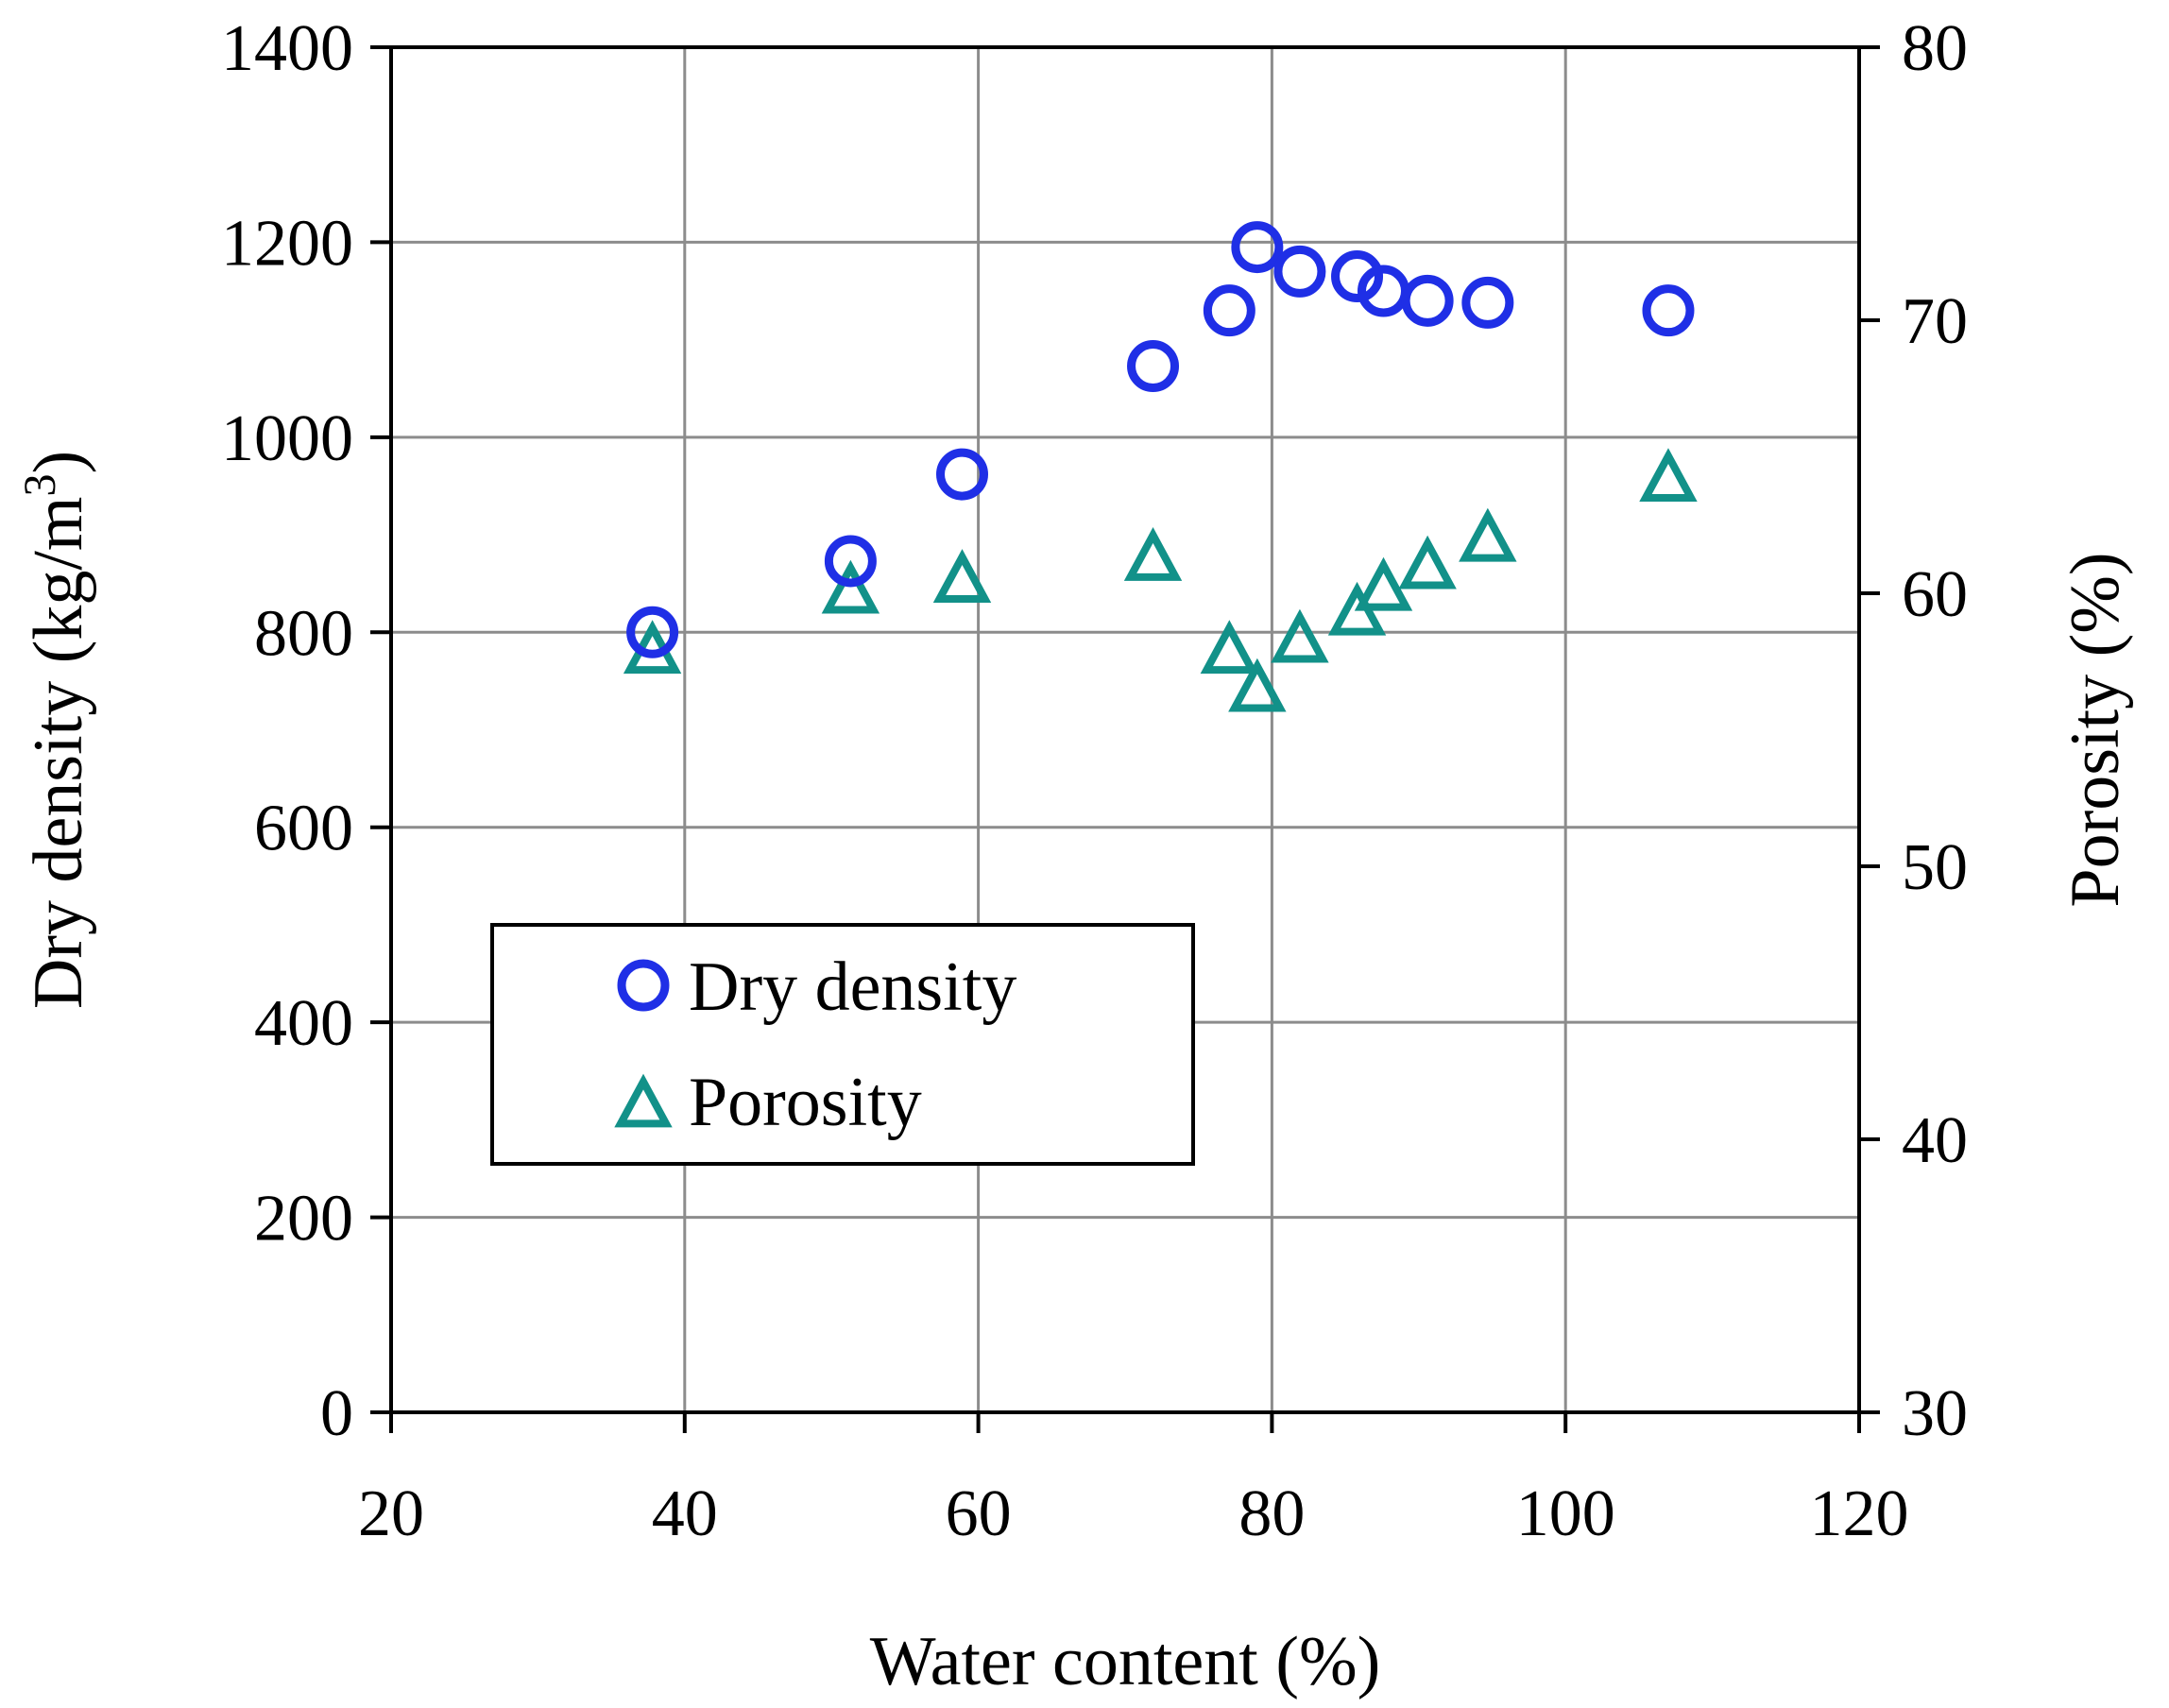 This screenshot has height=1708, width=2169. I want to click on y-right-tick-label: 50, so click(1935, 867).